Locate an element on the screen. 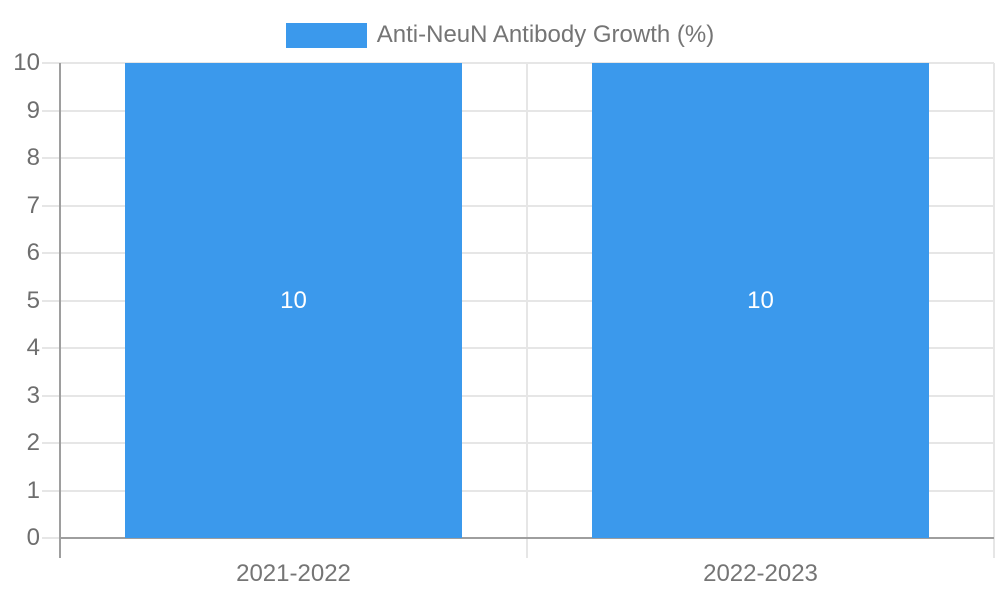 This screenshot has height=600, width=1000. x-axis-baseline is located at coordinates (527, 538).